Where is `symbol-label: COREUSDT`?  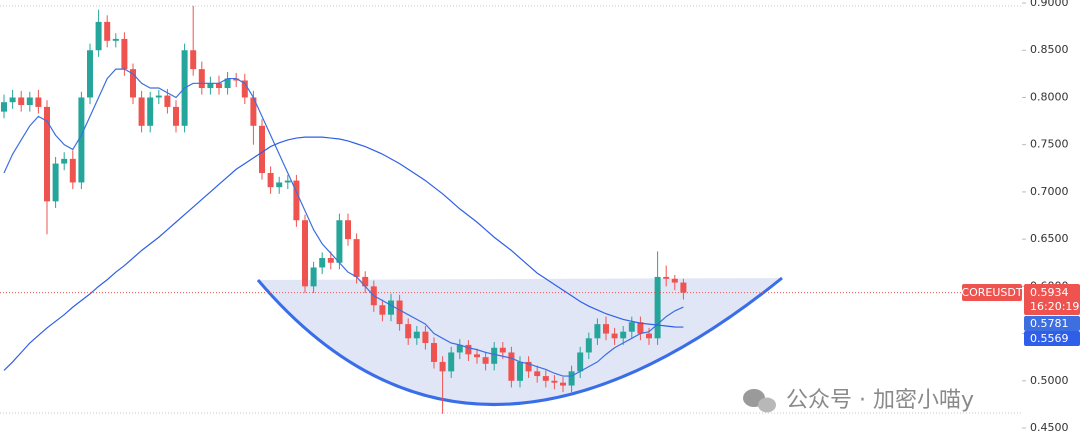
symbol-label: COREUSDT is located at coordinates (991, 292).